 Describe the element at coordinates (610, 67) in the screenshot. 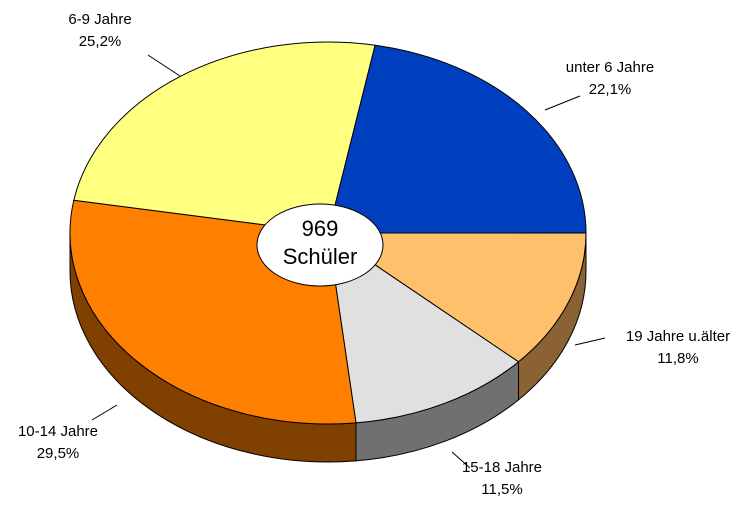

I see `category-label: unter 6 Jahre` at that location.